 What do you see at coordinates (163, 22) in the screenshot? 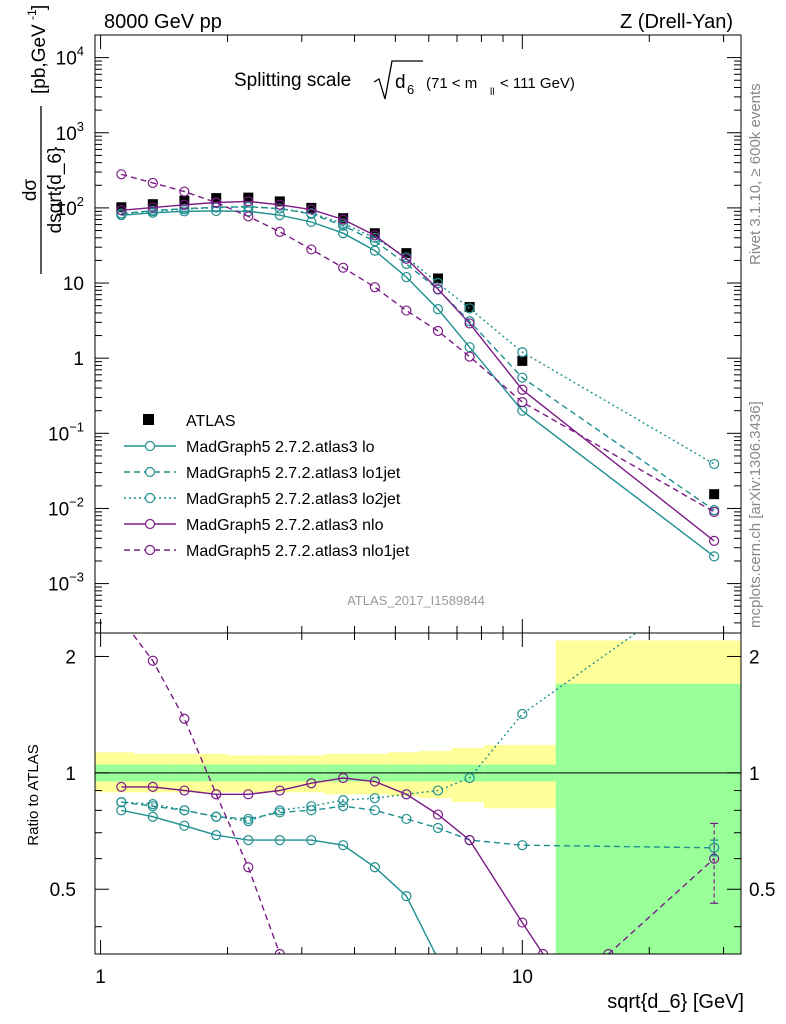
I see `header-left-label: 8000 GeV pp` at bounding box center [163, 22].